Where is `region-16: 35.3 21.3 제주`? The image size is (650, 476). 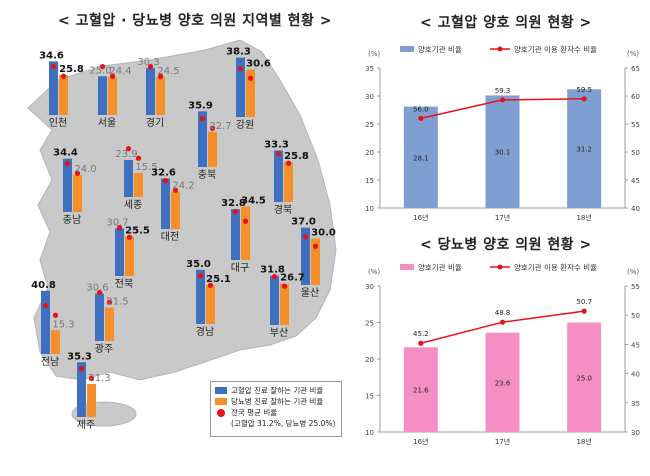
region-16: 35.3 21.3 제주 is located at coordinates (88, 391).